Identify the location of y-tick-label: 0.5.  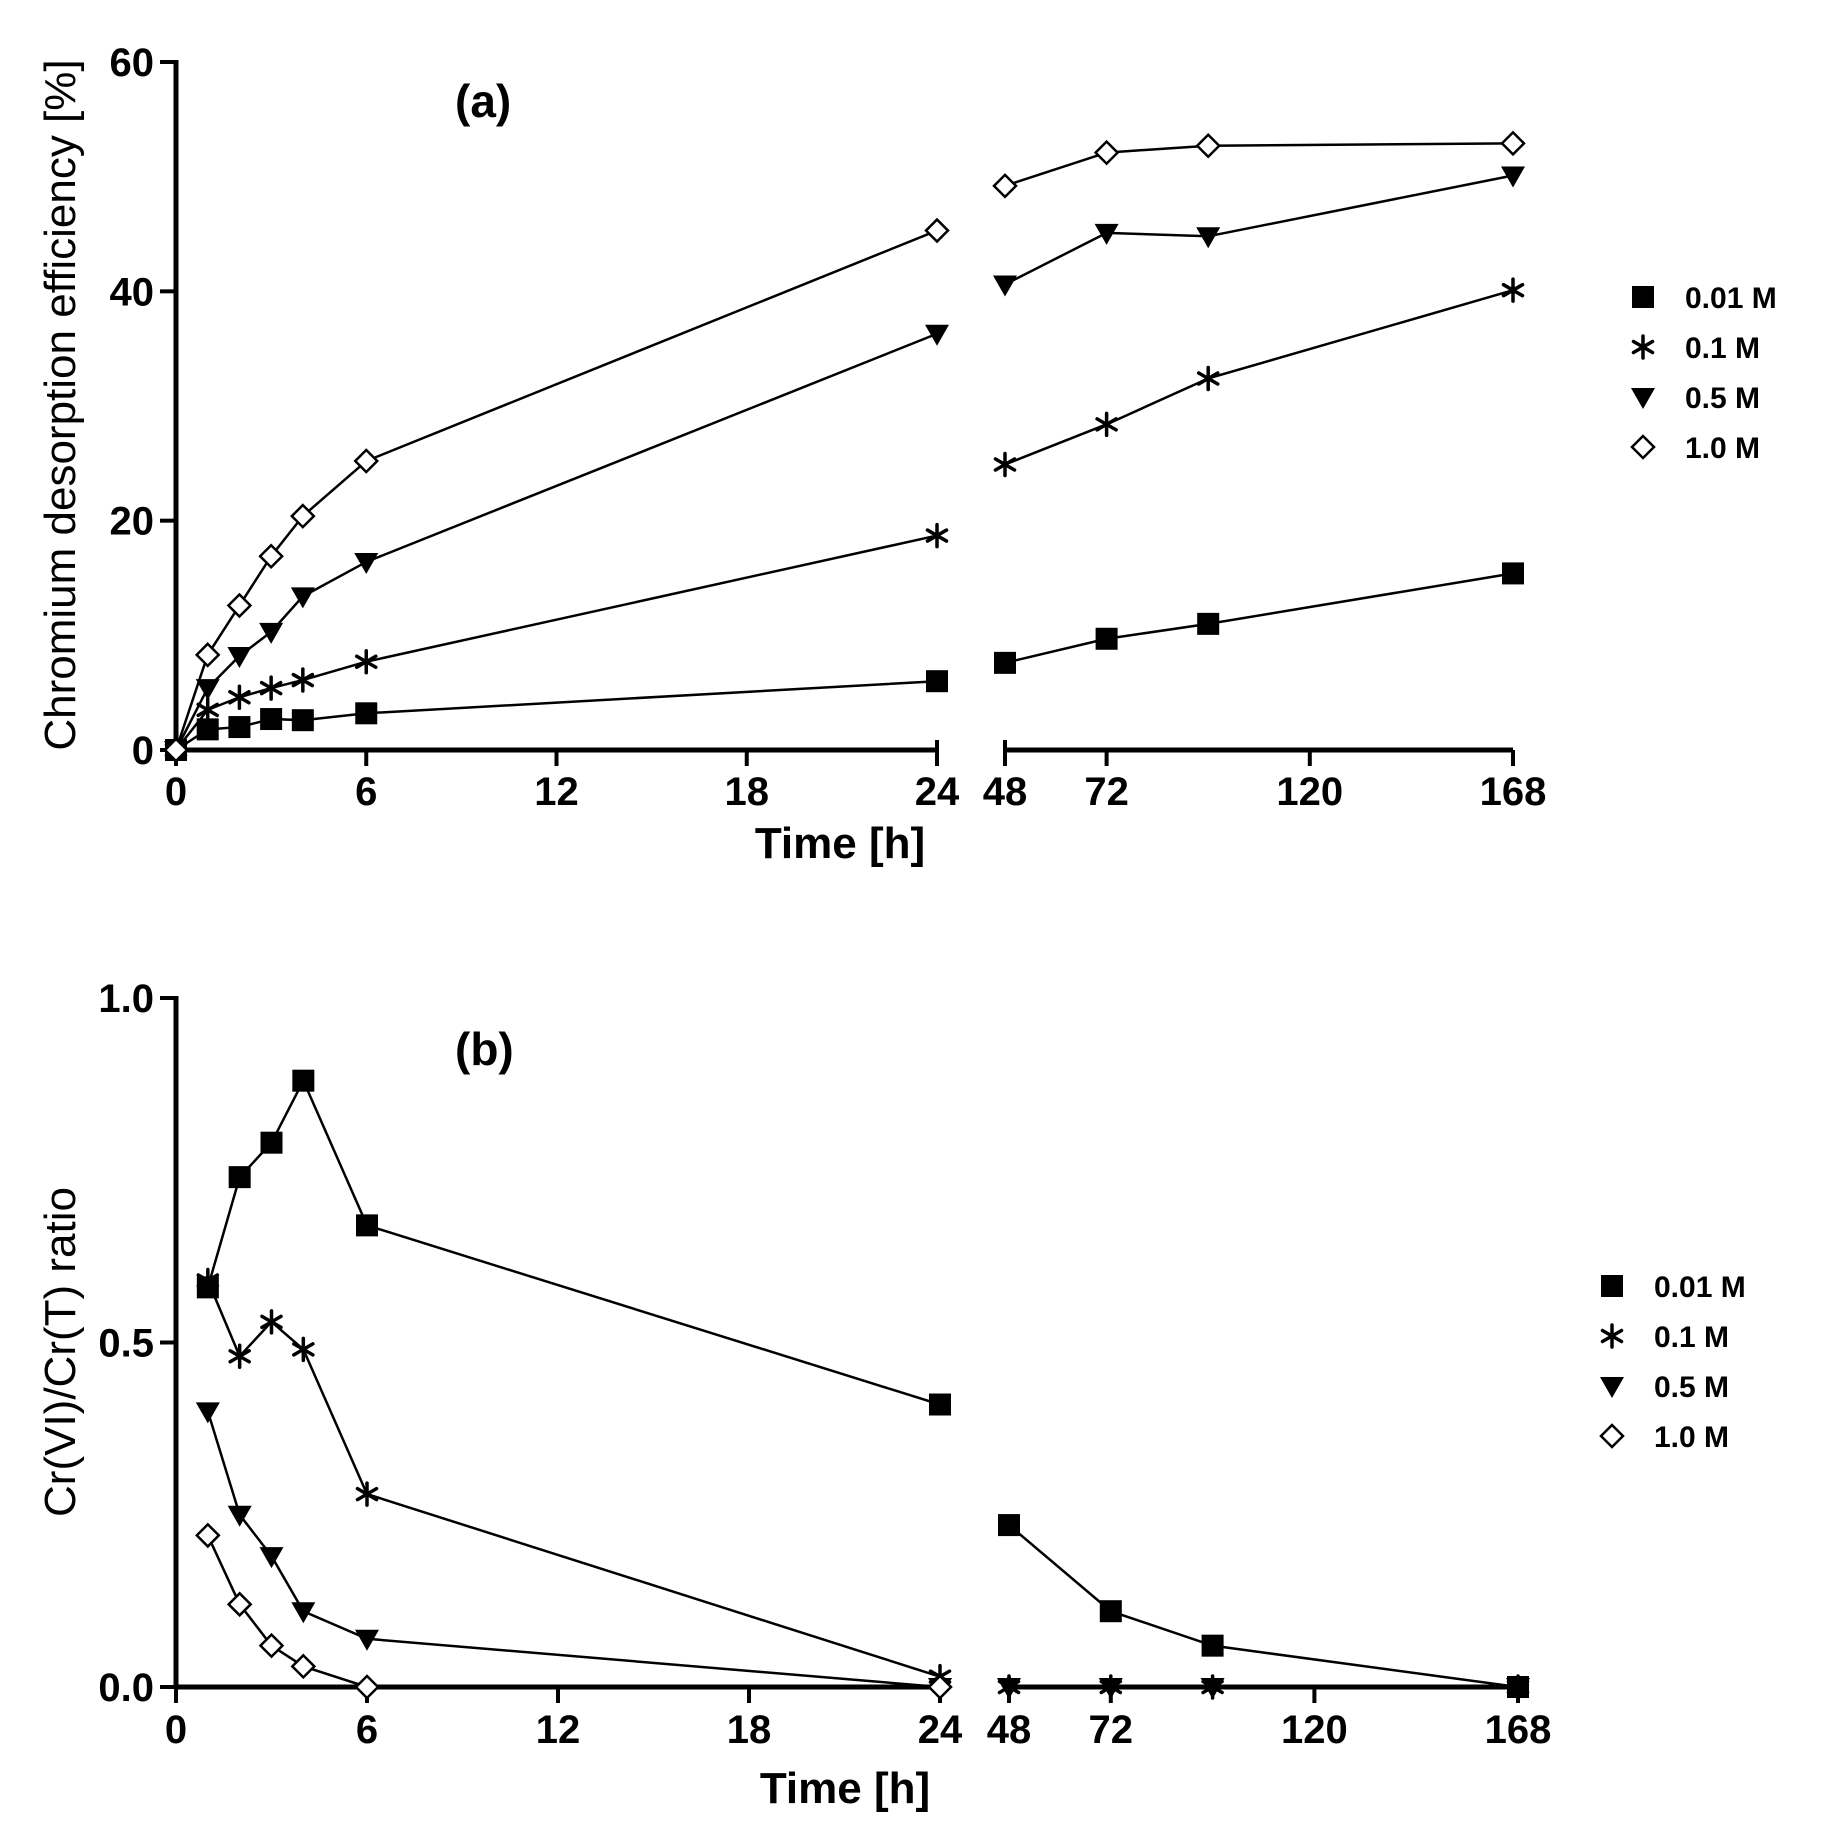
(126, 1344).